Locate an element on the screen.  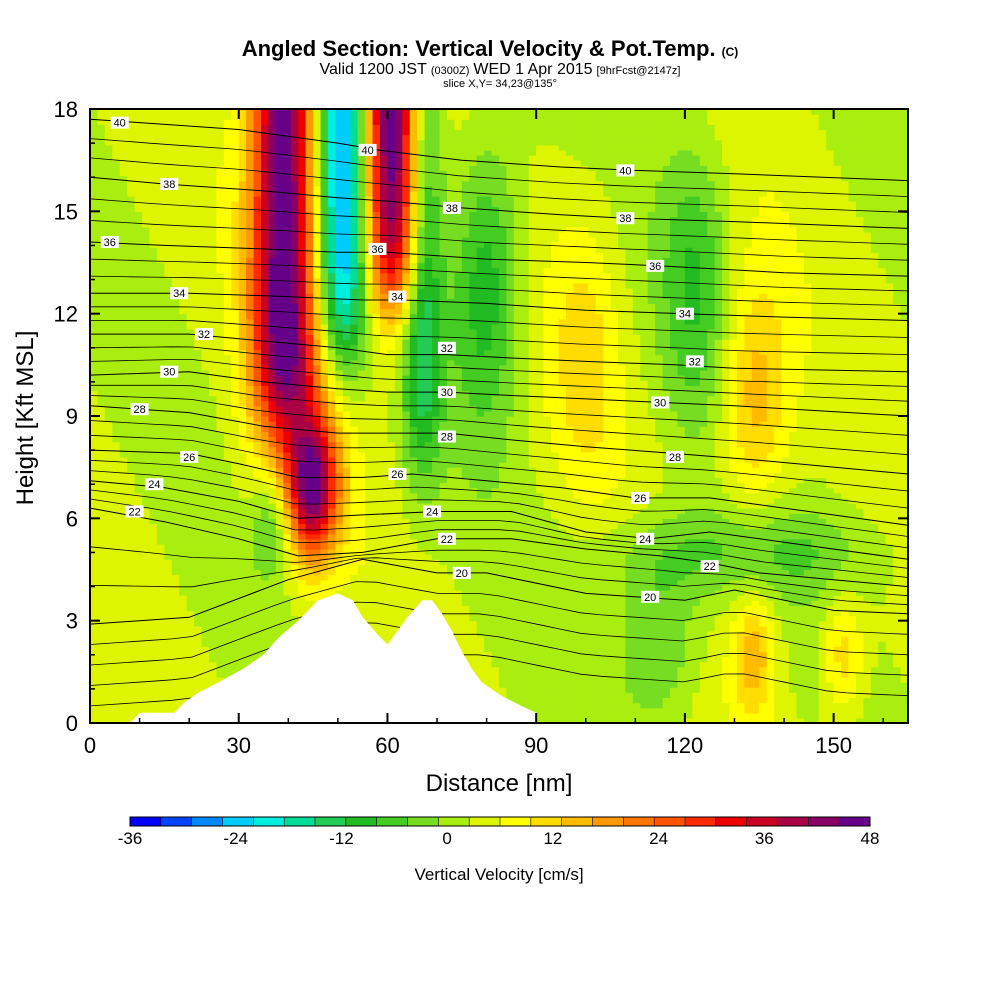
y-tick-label: 12 is located at coordinates (66, 314).